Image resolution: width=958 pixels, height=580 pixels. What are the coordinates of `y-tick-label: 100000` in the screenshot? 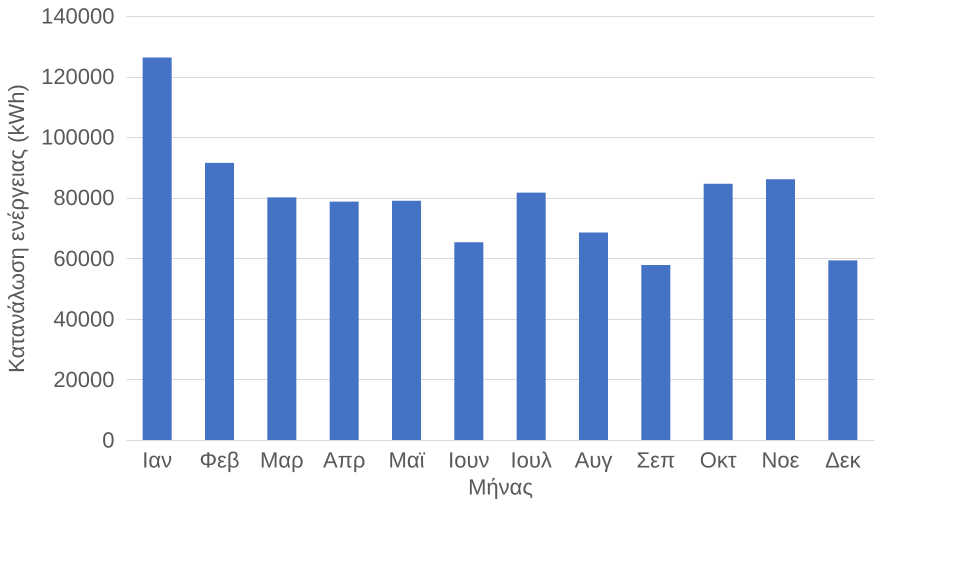 It's located at (77, 137).